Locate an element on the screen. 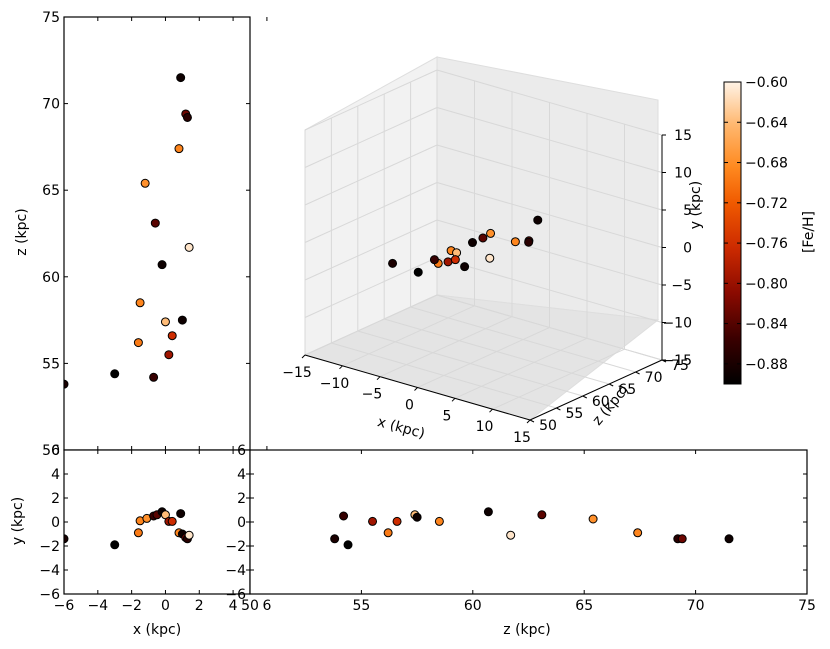 The height and width of the screenshot is (649, 830). 3d-x-tick-label: −10 is located at coordinates (335, 384).